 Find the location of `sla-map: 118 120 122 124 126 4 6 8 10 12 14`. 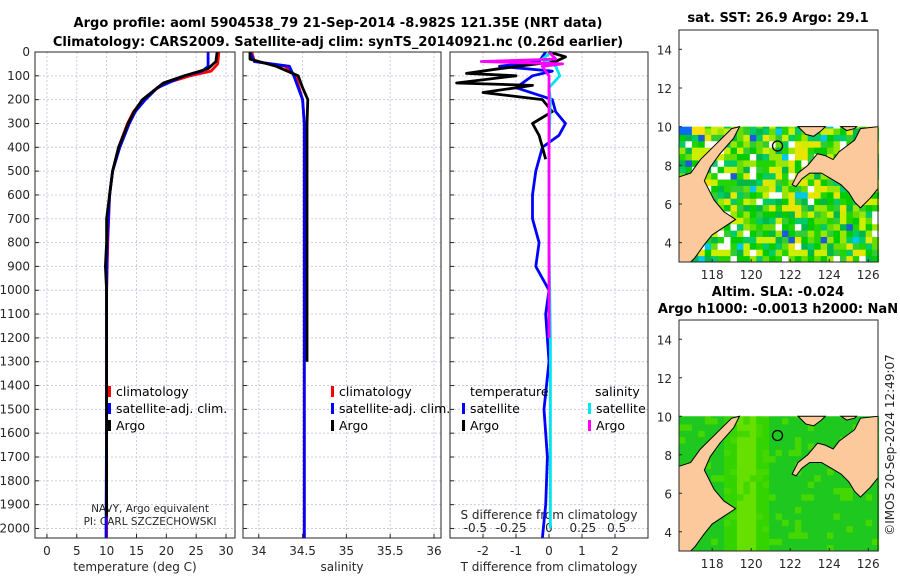

sla-map: 118 120 122 124 126 4 6 8 10 12 14 is located at coordinates (768, 445).